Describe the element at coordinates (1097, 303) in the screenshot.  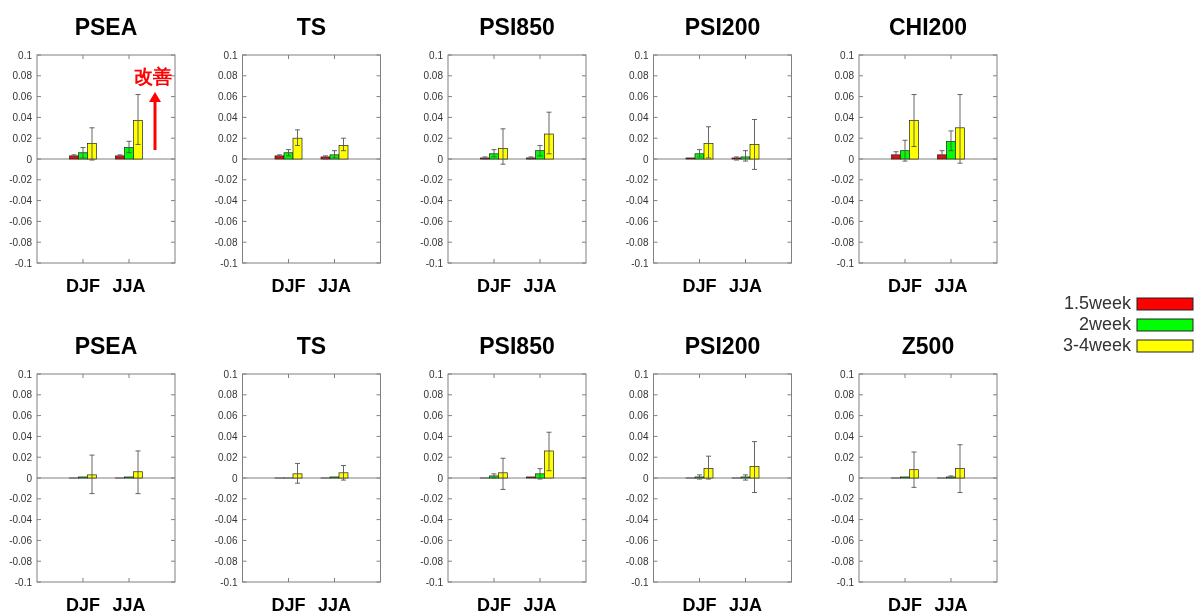
I see `legend-label: 1.5week` at that location.